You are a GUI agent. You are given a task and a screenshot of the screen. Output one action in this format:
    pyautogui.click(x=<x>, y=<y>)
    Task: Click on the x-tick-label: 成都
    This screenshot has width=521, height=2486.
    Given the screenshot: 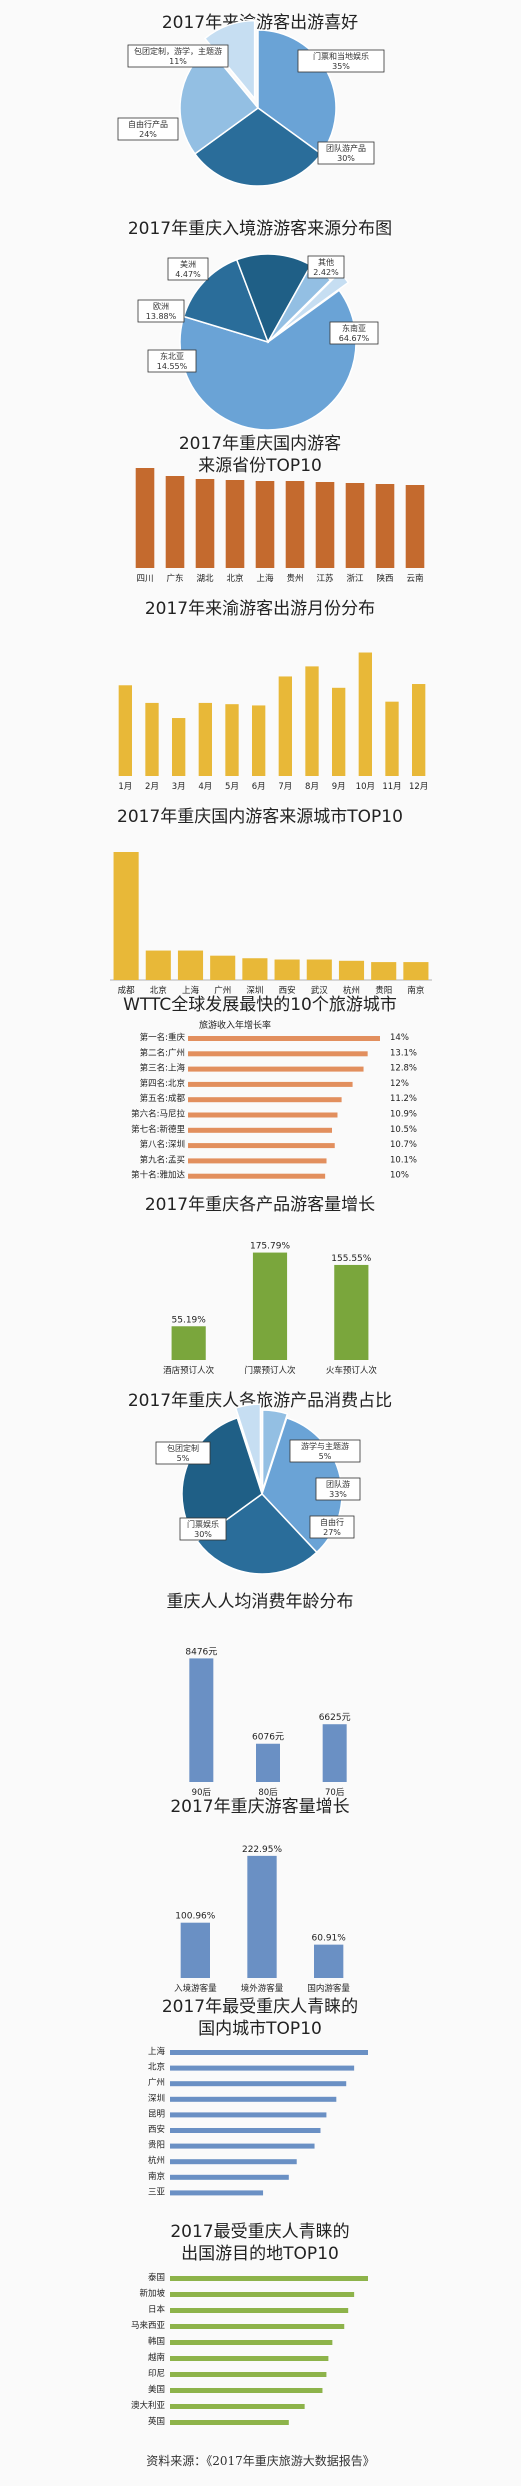 What is the action you would take?
    pyautogui.click(x=127, y=990)
    